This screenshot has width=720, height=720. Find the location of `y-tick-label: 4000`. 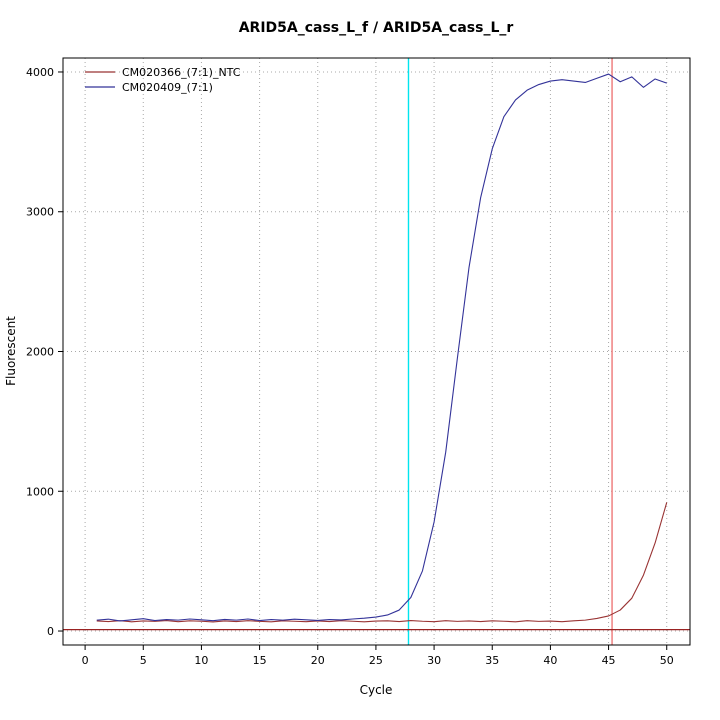

y-tick-label: 4000 is located at coordinates (40, 72).